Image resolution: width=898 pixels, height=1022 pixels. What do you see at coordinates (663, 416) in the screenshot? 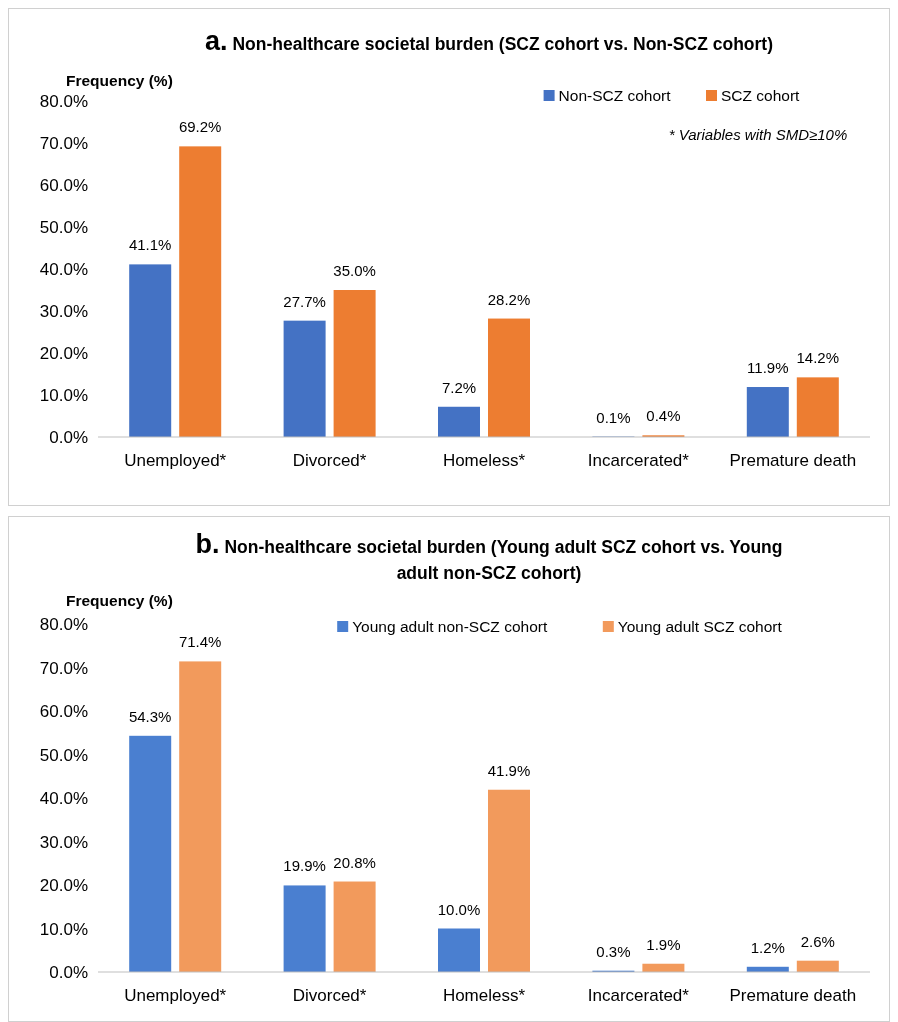
I see `data-label: 0.4%` at bounding box center [663, 416].